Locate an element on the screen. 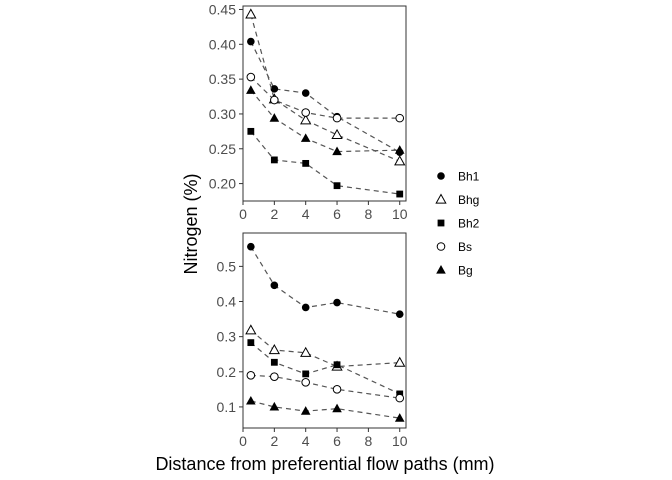  y-axis-label: Nitrogen (%) is located at coordinates (191, 223).